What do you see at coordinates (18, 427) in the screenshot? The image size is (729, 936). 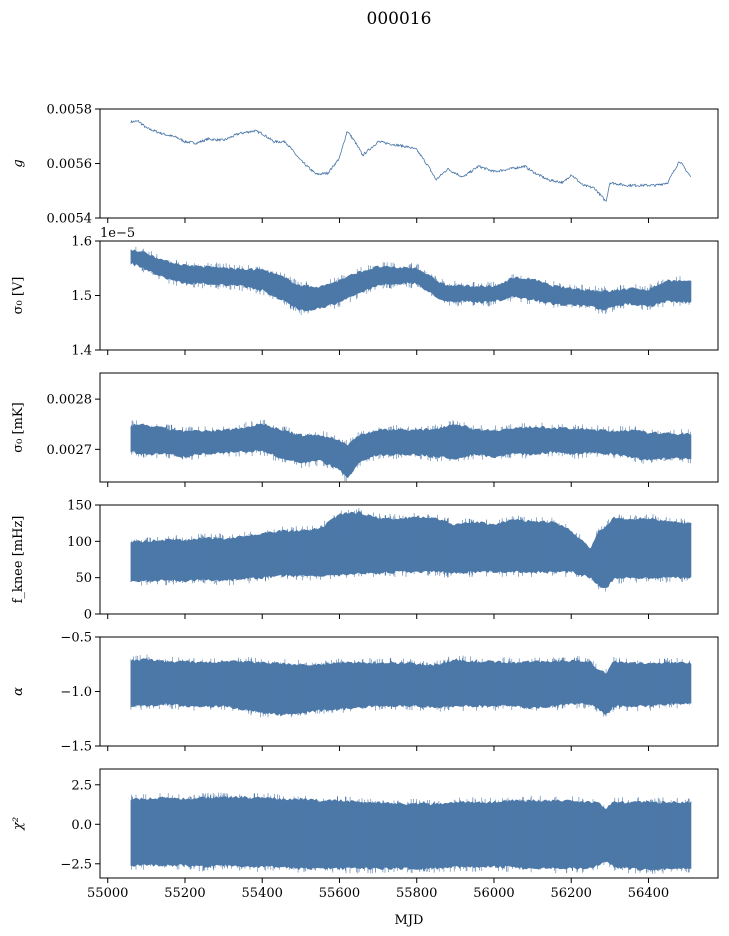 I see `y-axis-label: σ₀ [mK]` at bounding box center [18, 427].